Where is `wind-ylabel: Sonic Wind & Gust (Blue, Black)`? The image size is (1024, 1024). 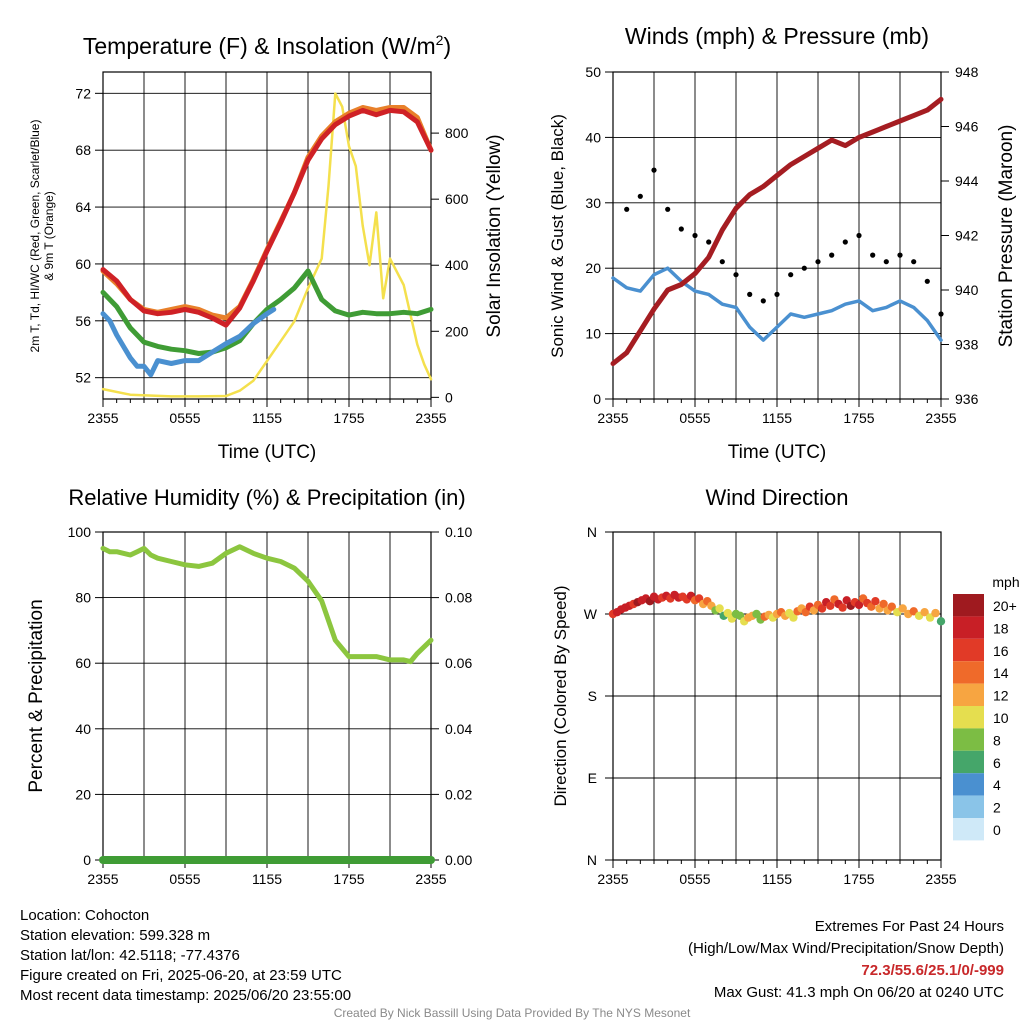 wind-ylabel: Sonic Wind & Gust (Blue, Black) is located at coordinates (557, 236).